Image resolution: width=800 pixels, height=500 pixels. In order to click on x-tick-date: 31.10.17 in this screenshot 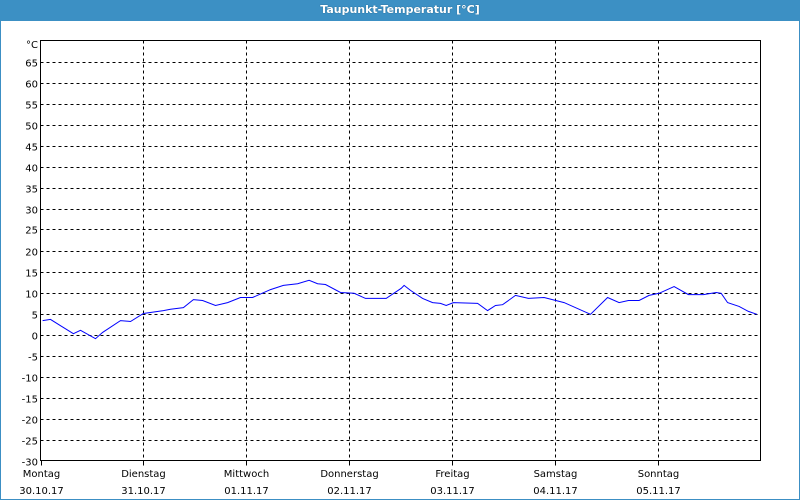, I will do `click(143, 491)`.